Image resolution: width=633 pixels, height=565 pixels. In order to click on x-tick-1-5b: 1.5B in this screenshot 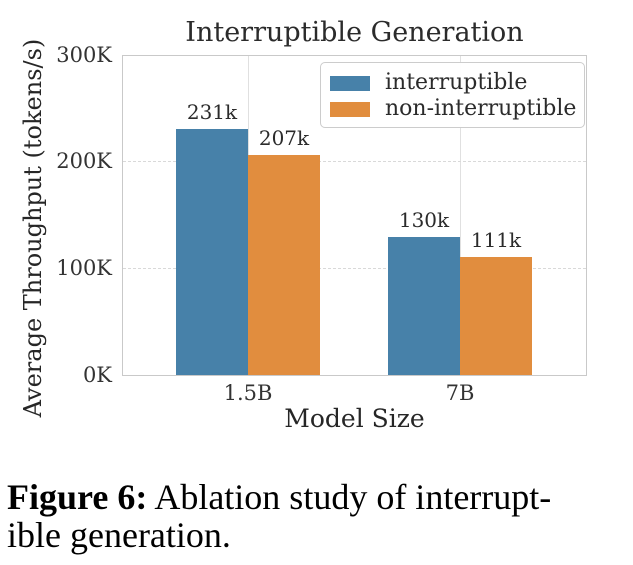, I will do `click(248, 393)`.